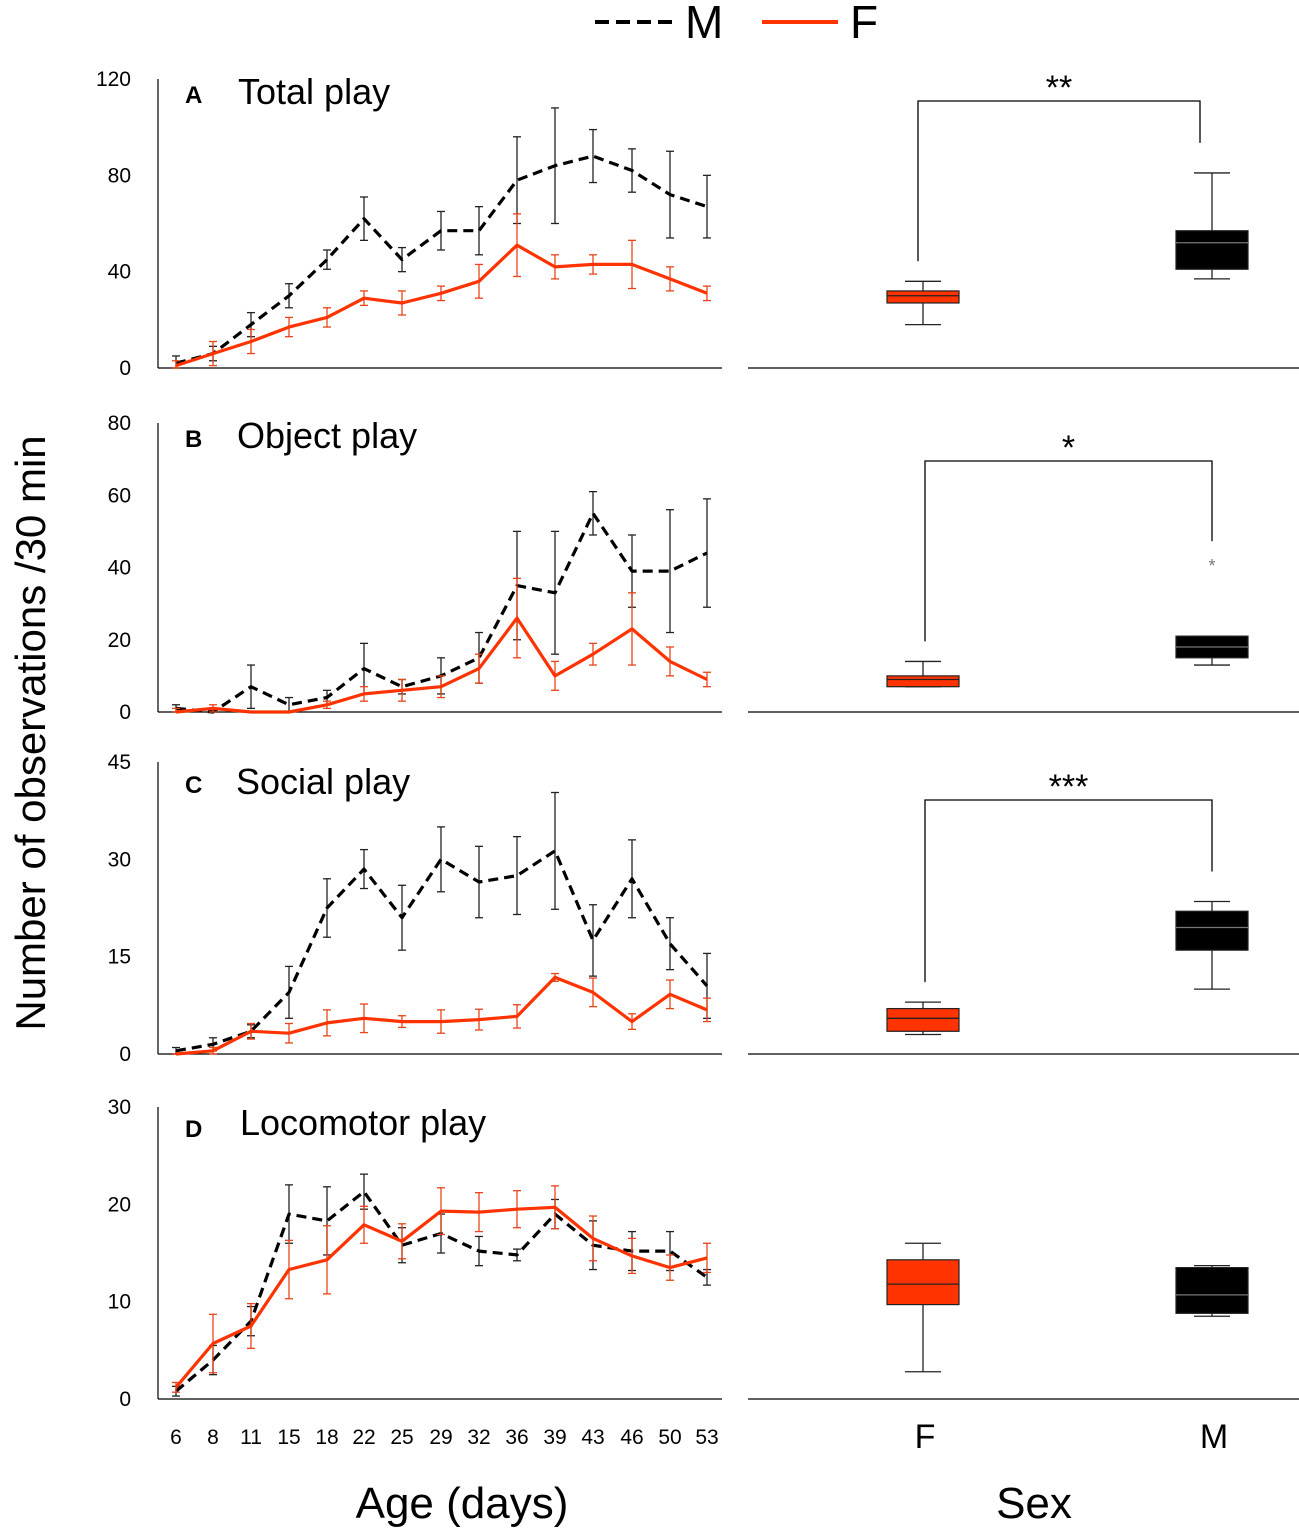 The image size is (1299, 1532). Describe the element at coordinates (193, 95) in the screenshot. I see `panel-letter-a: A` at that location.